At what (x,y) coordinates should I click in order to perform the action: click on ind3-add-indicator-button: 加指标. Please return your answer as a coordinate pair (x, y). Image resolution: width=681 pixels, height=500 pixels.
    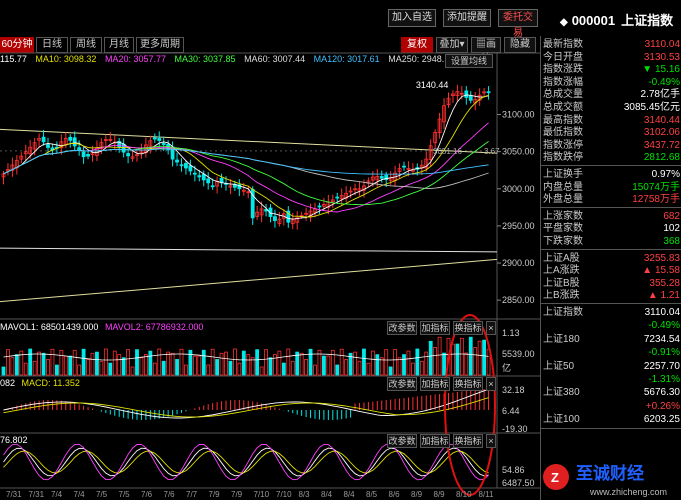
    Looking at the image, I should click on (435, 441).